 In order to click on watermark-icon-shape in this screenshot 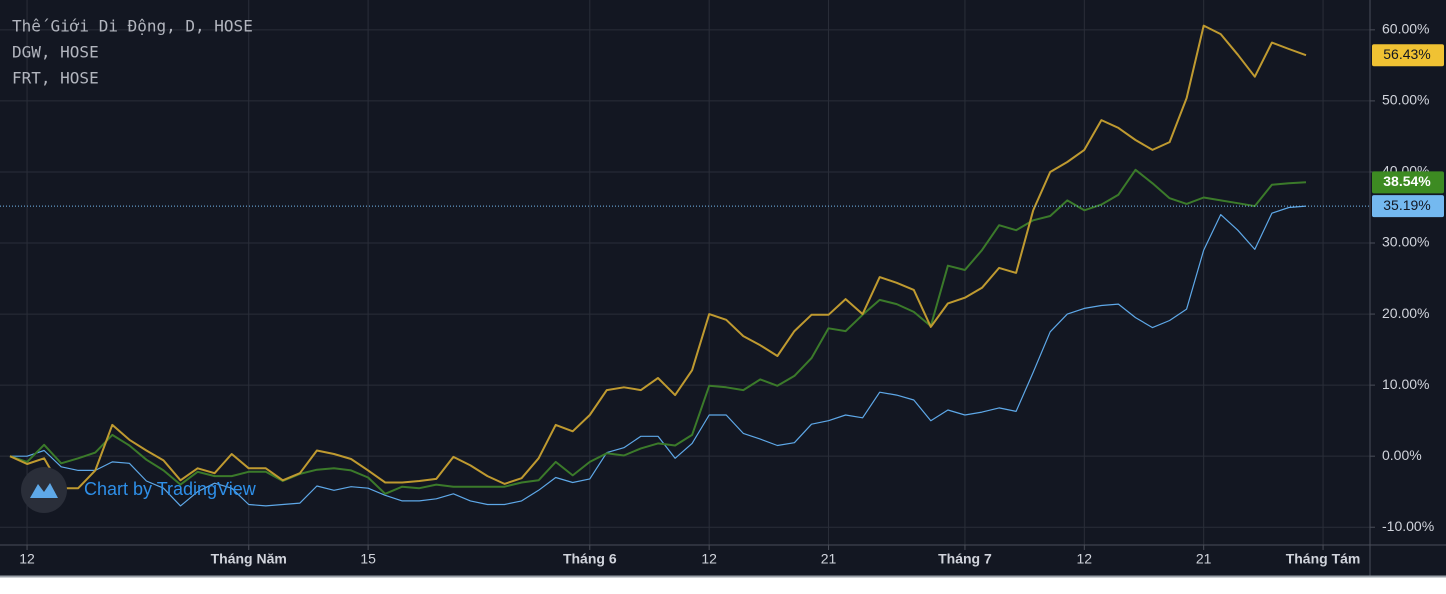, I will do `click(44, 490)`.